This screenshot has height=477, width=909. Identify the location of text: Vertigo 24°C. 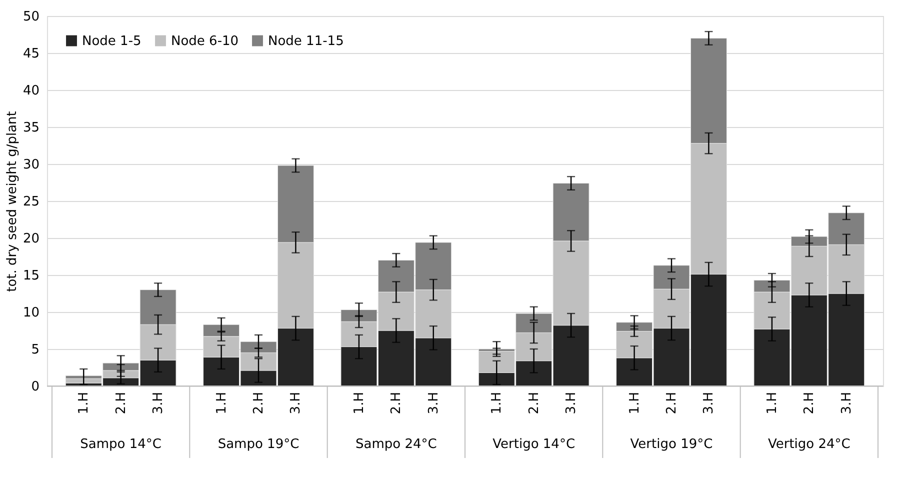
(809, 444).